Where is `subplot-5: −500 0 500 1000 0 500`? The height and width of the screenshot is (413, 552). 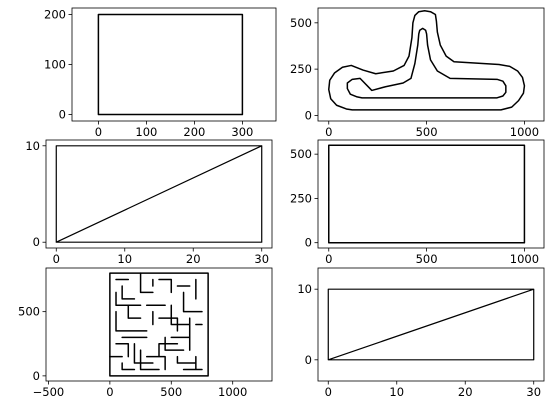
subplot-5: −500 0 500 1000 0 500 is located at coordinates (145, 333).